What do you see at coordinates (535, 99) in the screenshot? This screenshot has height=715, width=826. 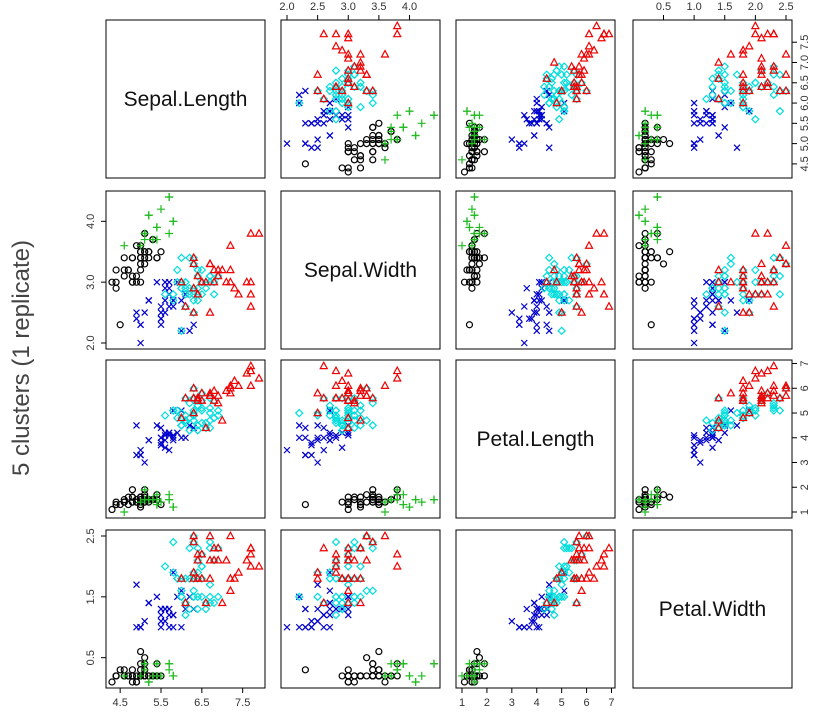 I see `panel-sepal-length-vs-petal-length` at bounding box center [535, 99].